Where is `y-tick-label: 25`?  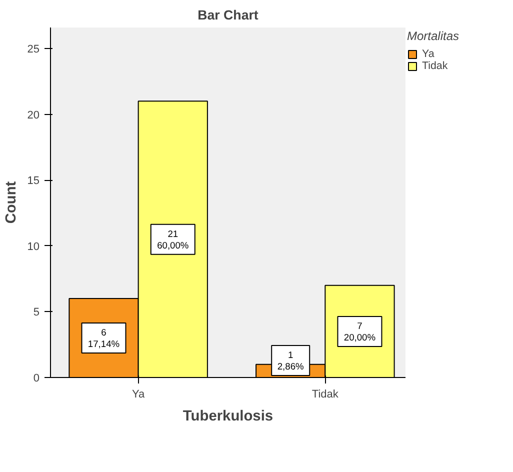 y-tick-label: 25 is located at coordinates (33, 50).